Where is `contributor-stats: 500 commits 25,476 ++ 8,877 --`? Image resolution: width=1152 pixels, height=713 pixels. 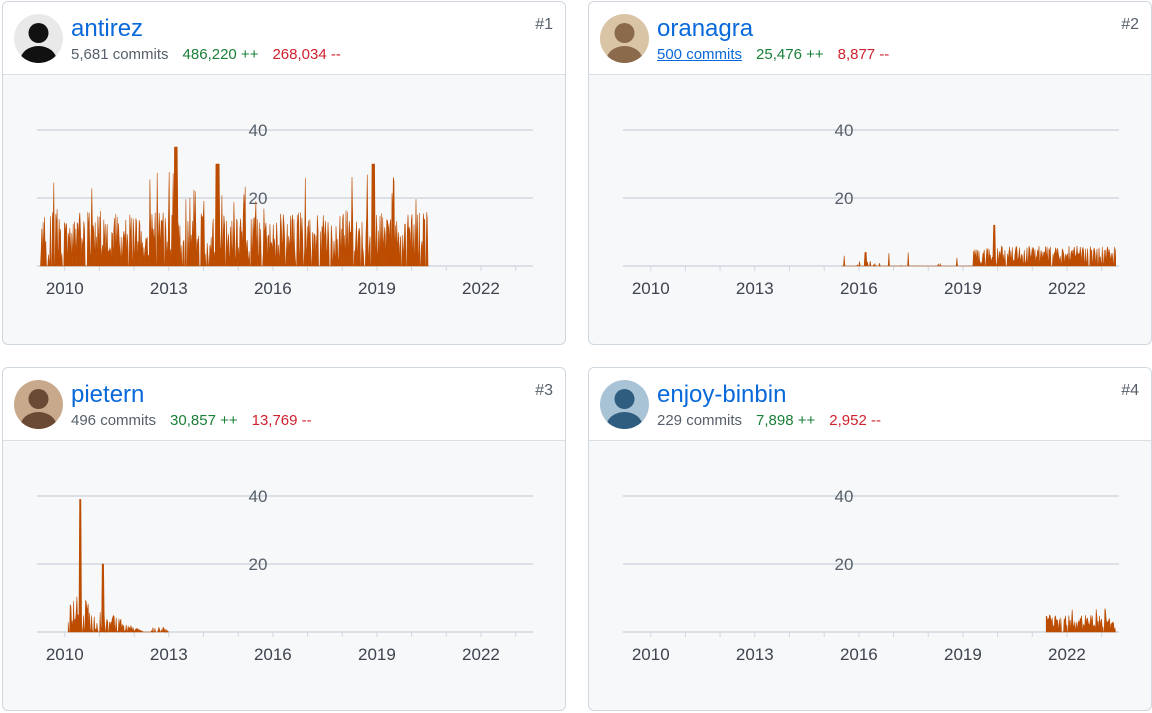
contributor-stats: 500 commits 25,476 ++ 8,877 -- is located at coordinates (773, 54).